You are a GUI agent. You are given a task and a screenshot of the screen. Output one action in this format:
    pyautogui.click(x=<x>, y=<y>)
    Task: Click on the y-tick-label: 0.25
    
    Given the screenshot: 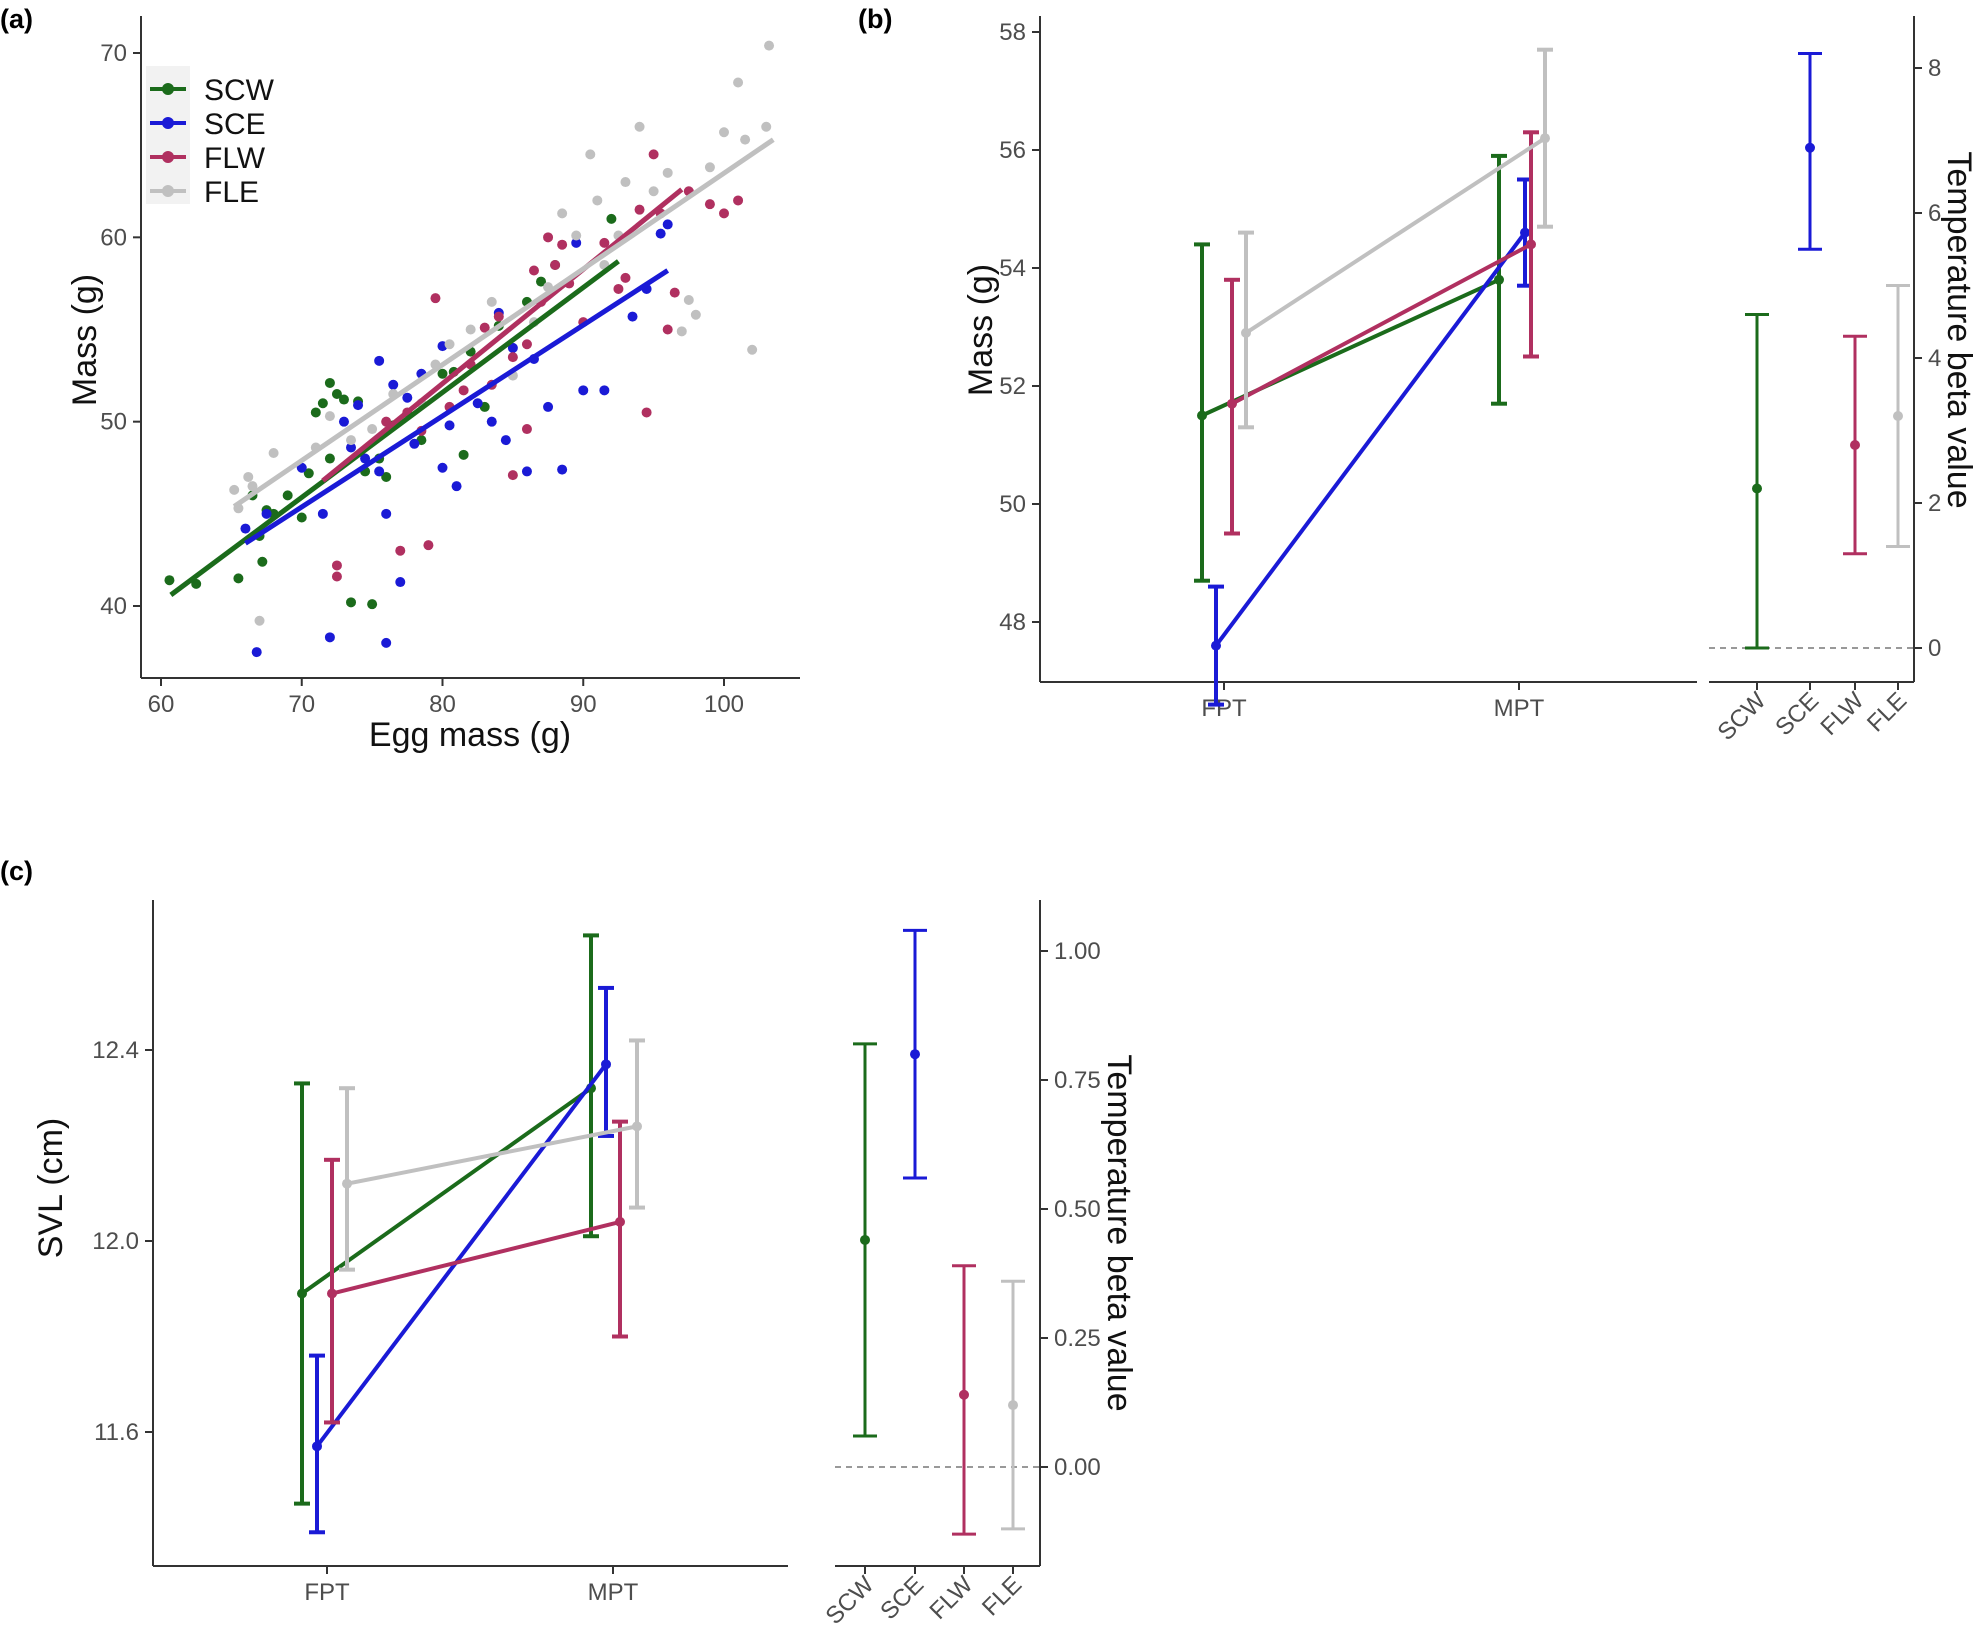 What is the action you would take?
    pyautogui.click(x=1077, y=1338)
    